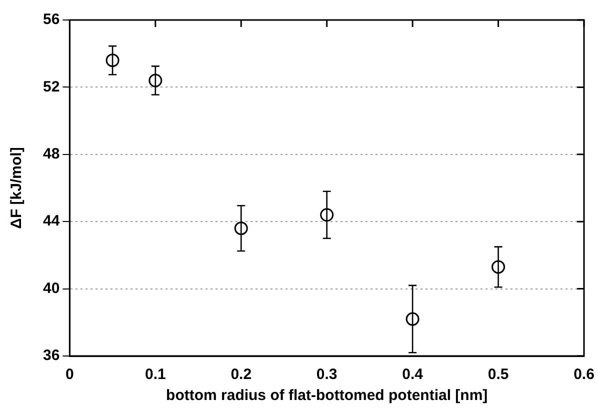 Image resolution: width=598 pixels, height=411 pixels. What do you see at coordinates (155, 375) in the screenshot?
I see `x-tick-label: 0.1` at bounding box center [155, 375].